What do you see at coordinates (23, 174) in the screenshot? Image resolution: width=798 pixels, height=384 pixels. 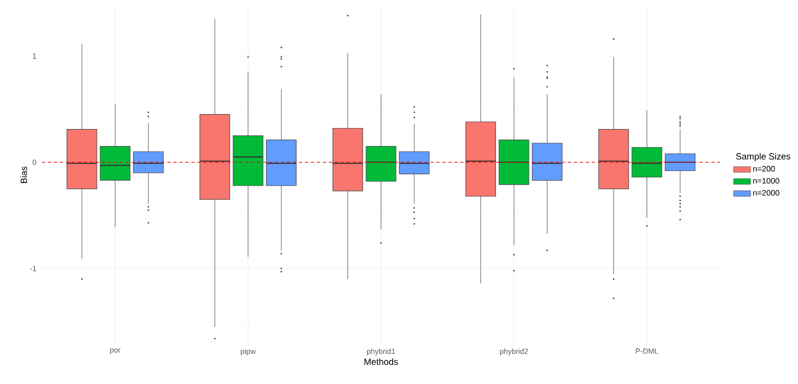 I see `y-axis-title: Bias` at bounding box center [23, 174].